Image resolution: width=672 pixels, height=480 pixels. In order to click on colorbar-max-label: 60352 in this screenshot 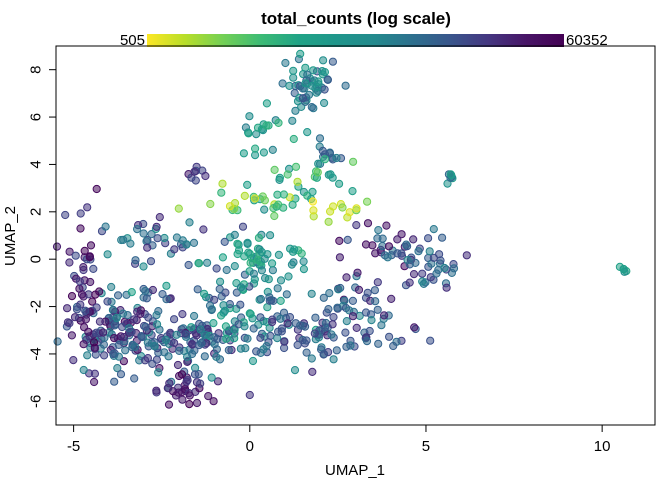, I will do `click(587, 40)`.